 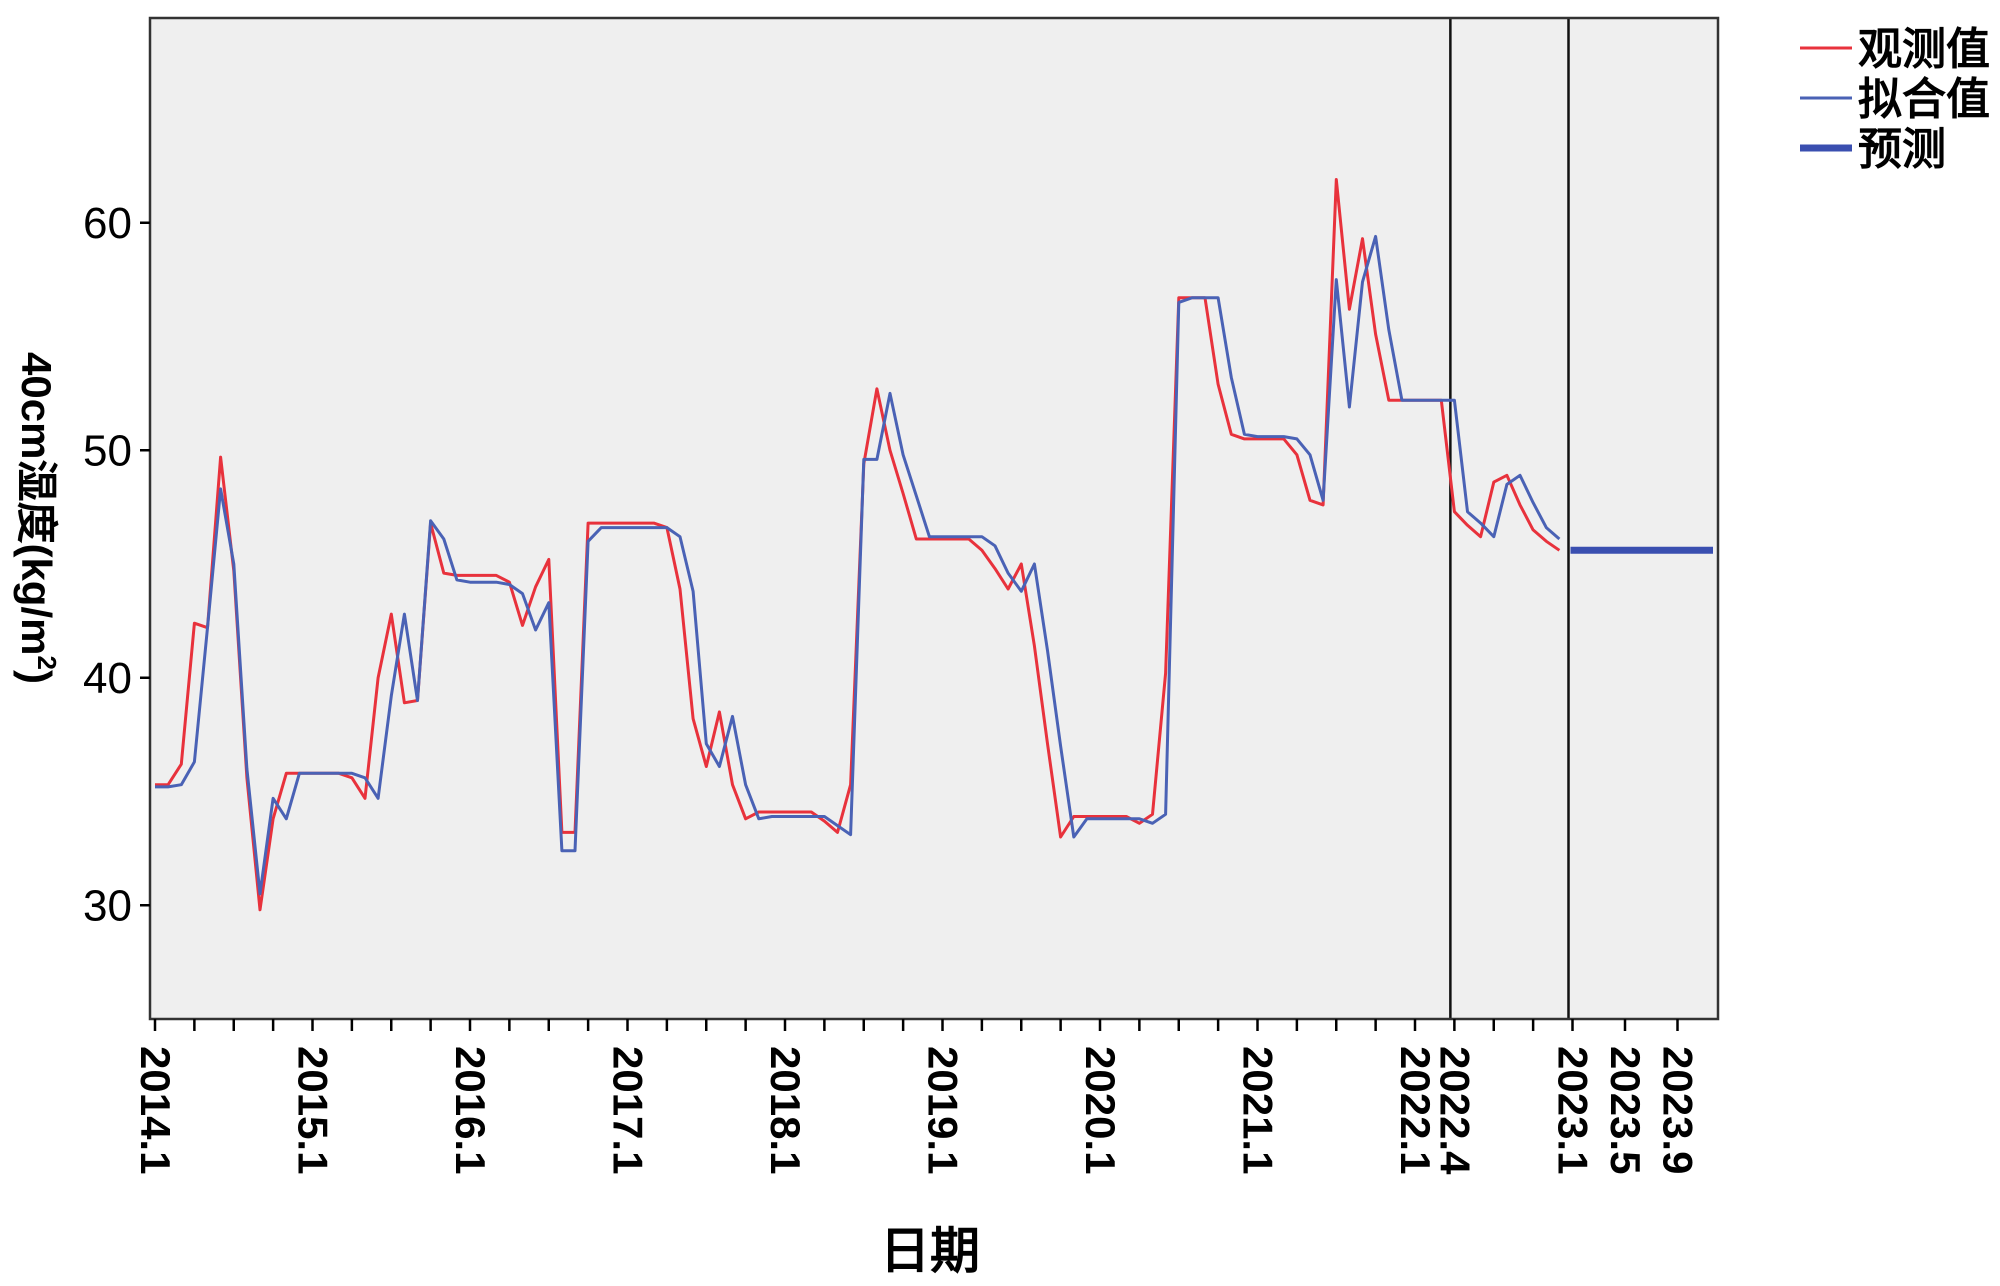 I want to click on x-tick-label: 2022.4, so click(x=1454, y=1110).